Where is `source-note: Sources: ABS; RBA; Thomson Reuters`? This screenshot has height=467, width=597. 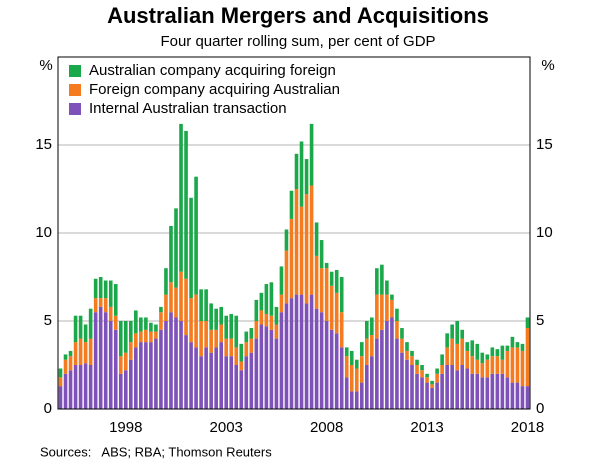
source-note: Sources: ABS; RBA; Thomson Reuters is located at coordinates (156, 451).